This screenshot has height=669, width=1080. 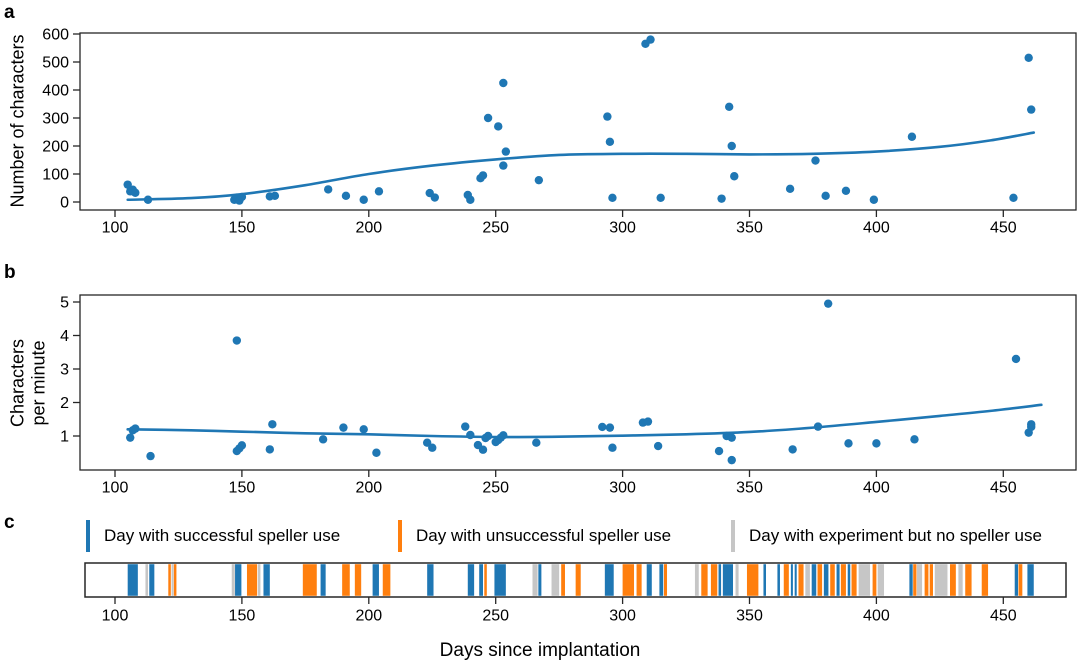 What do you see at coordinates (895, 535) in the screenshot?
I see `legend-label-no-speller: Day with experiment but no speller use` at bounding box center [895, 535].